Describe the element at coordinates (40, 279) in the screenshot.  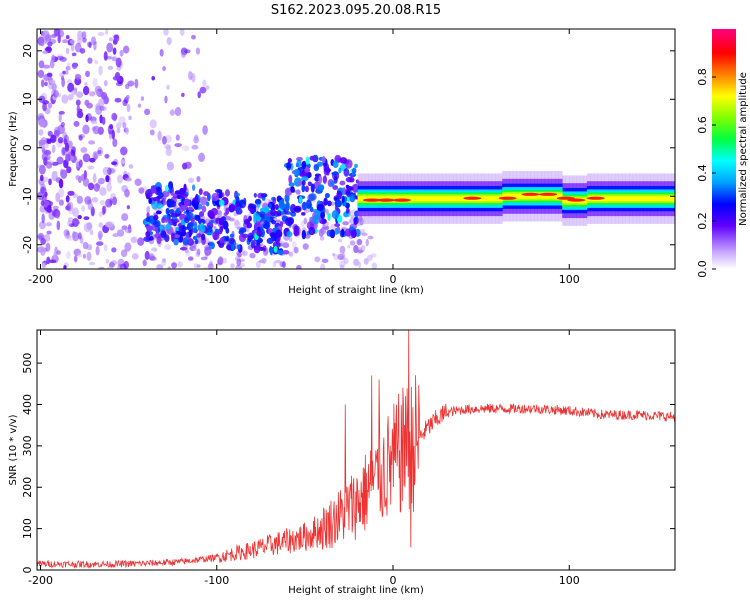
I see `x-tick-label: -200` at that location.